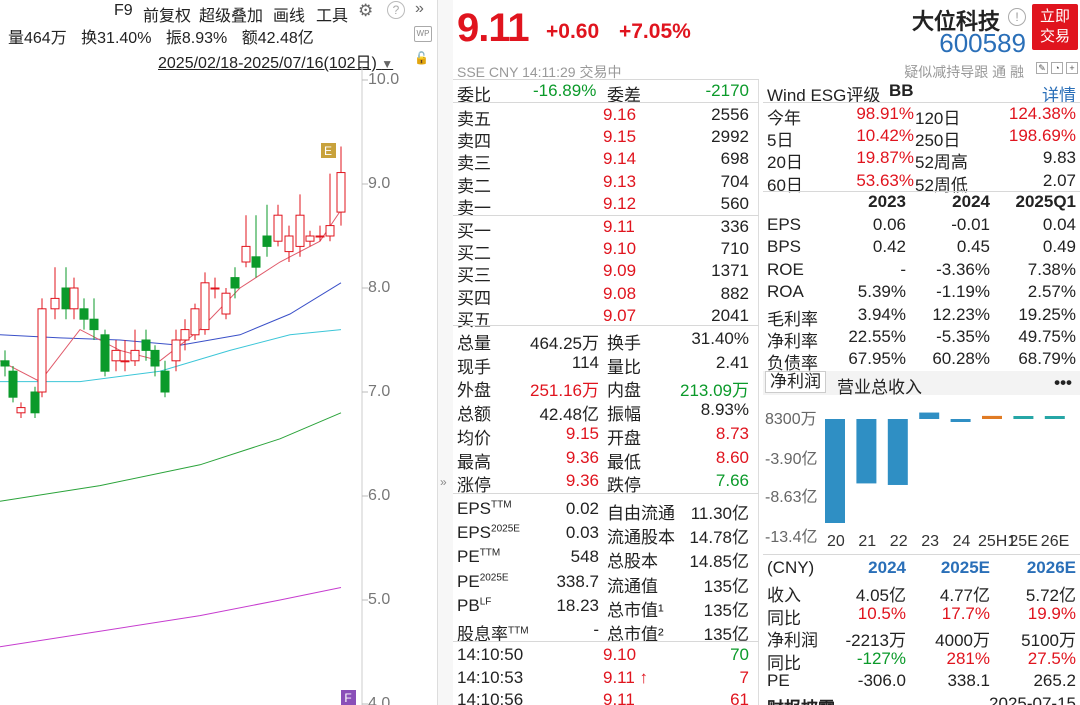 The width and height of the screenshot is (1080, 705). What do you see at coordinates (366, 10) in the screenshot?
I see `gear-icon: ⚙` at bounding box center [366, 10].